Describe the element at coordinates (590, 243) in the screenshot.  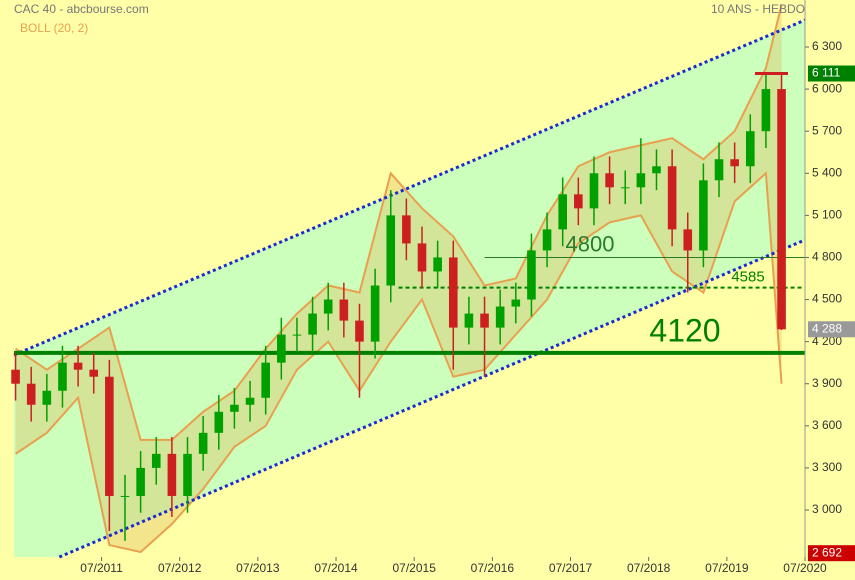
I see `level-label: 4800` at that location.